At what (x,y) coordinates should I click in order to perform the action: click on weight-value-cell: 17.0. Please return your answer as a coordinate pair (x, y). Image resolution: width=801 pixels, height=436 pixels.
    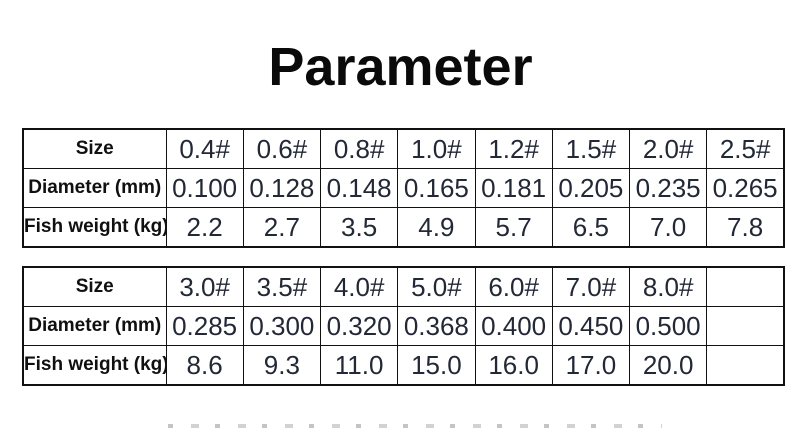
    Looking at the image, I should click on (591, 365).